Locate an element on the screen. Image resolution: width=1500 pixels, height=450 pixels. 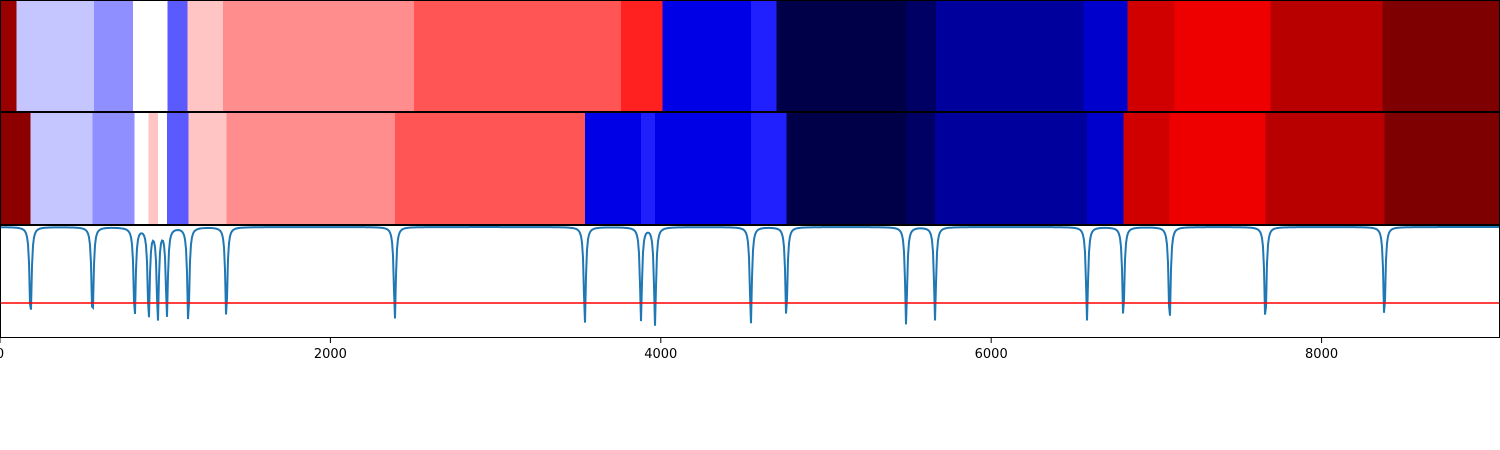
x-tick-label: 6000 is located at coordinates (991, 354).